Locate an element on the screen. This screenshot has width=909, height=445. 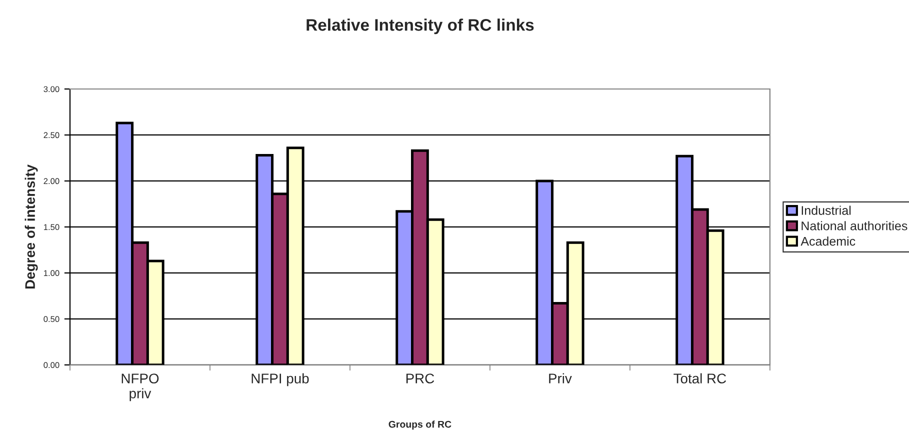
x-tick-label: Total RC is located at coordinates (700, 378).